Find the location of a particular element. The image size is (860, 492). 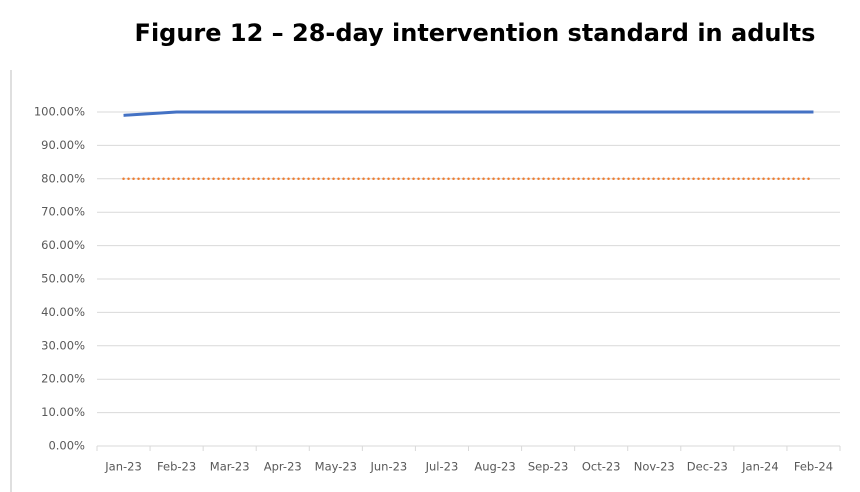

x-tick-label: Feb-23 is located at coordinates (176, 467).